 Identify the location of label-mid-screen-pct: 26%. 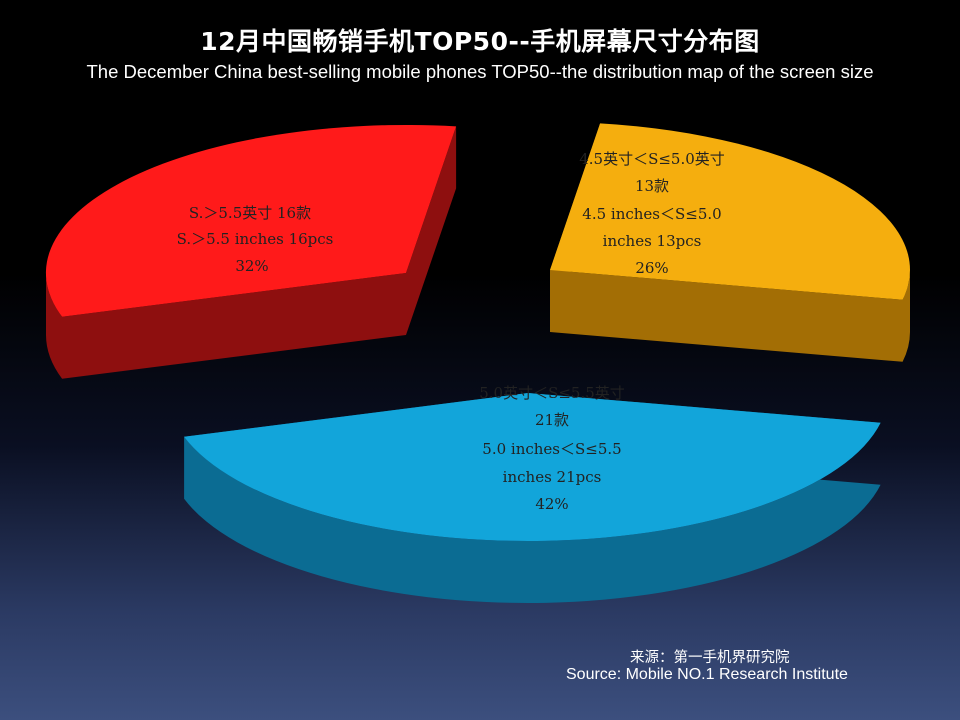
(651, 268).